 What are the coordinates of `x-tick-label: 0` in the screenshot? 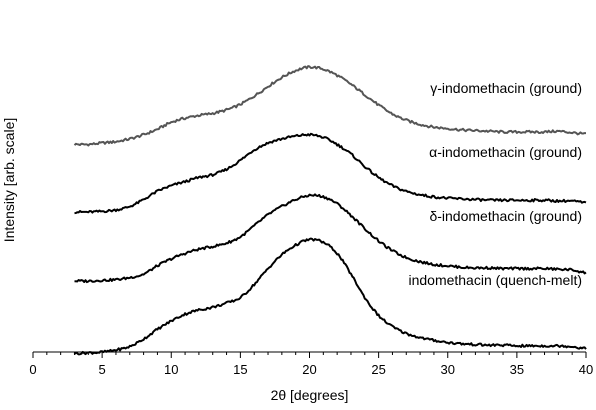 It's located at (32, 369).